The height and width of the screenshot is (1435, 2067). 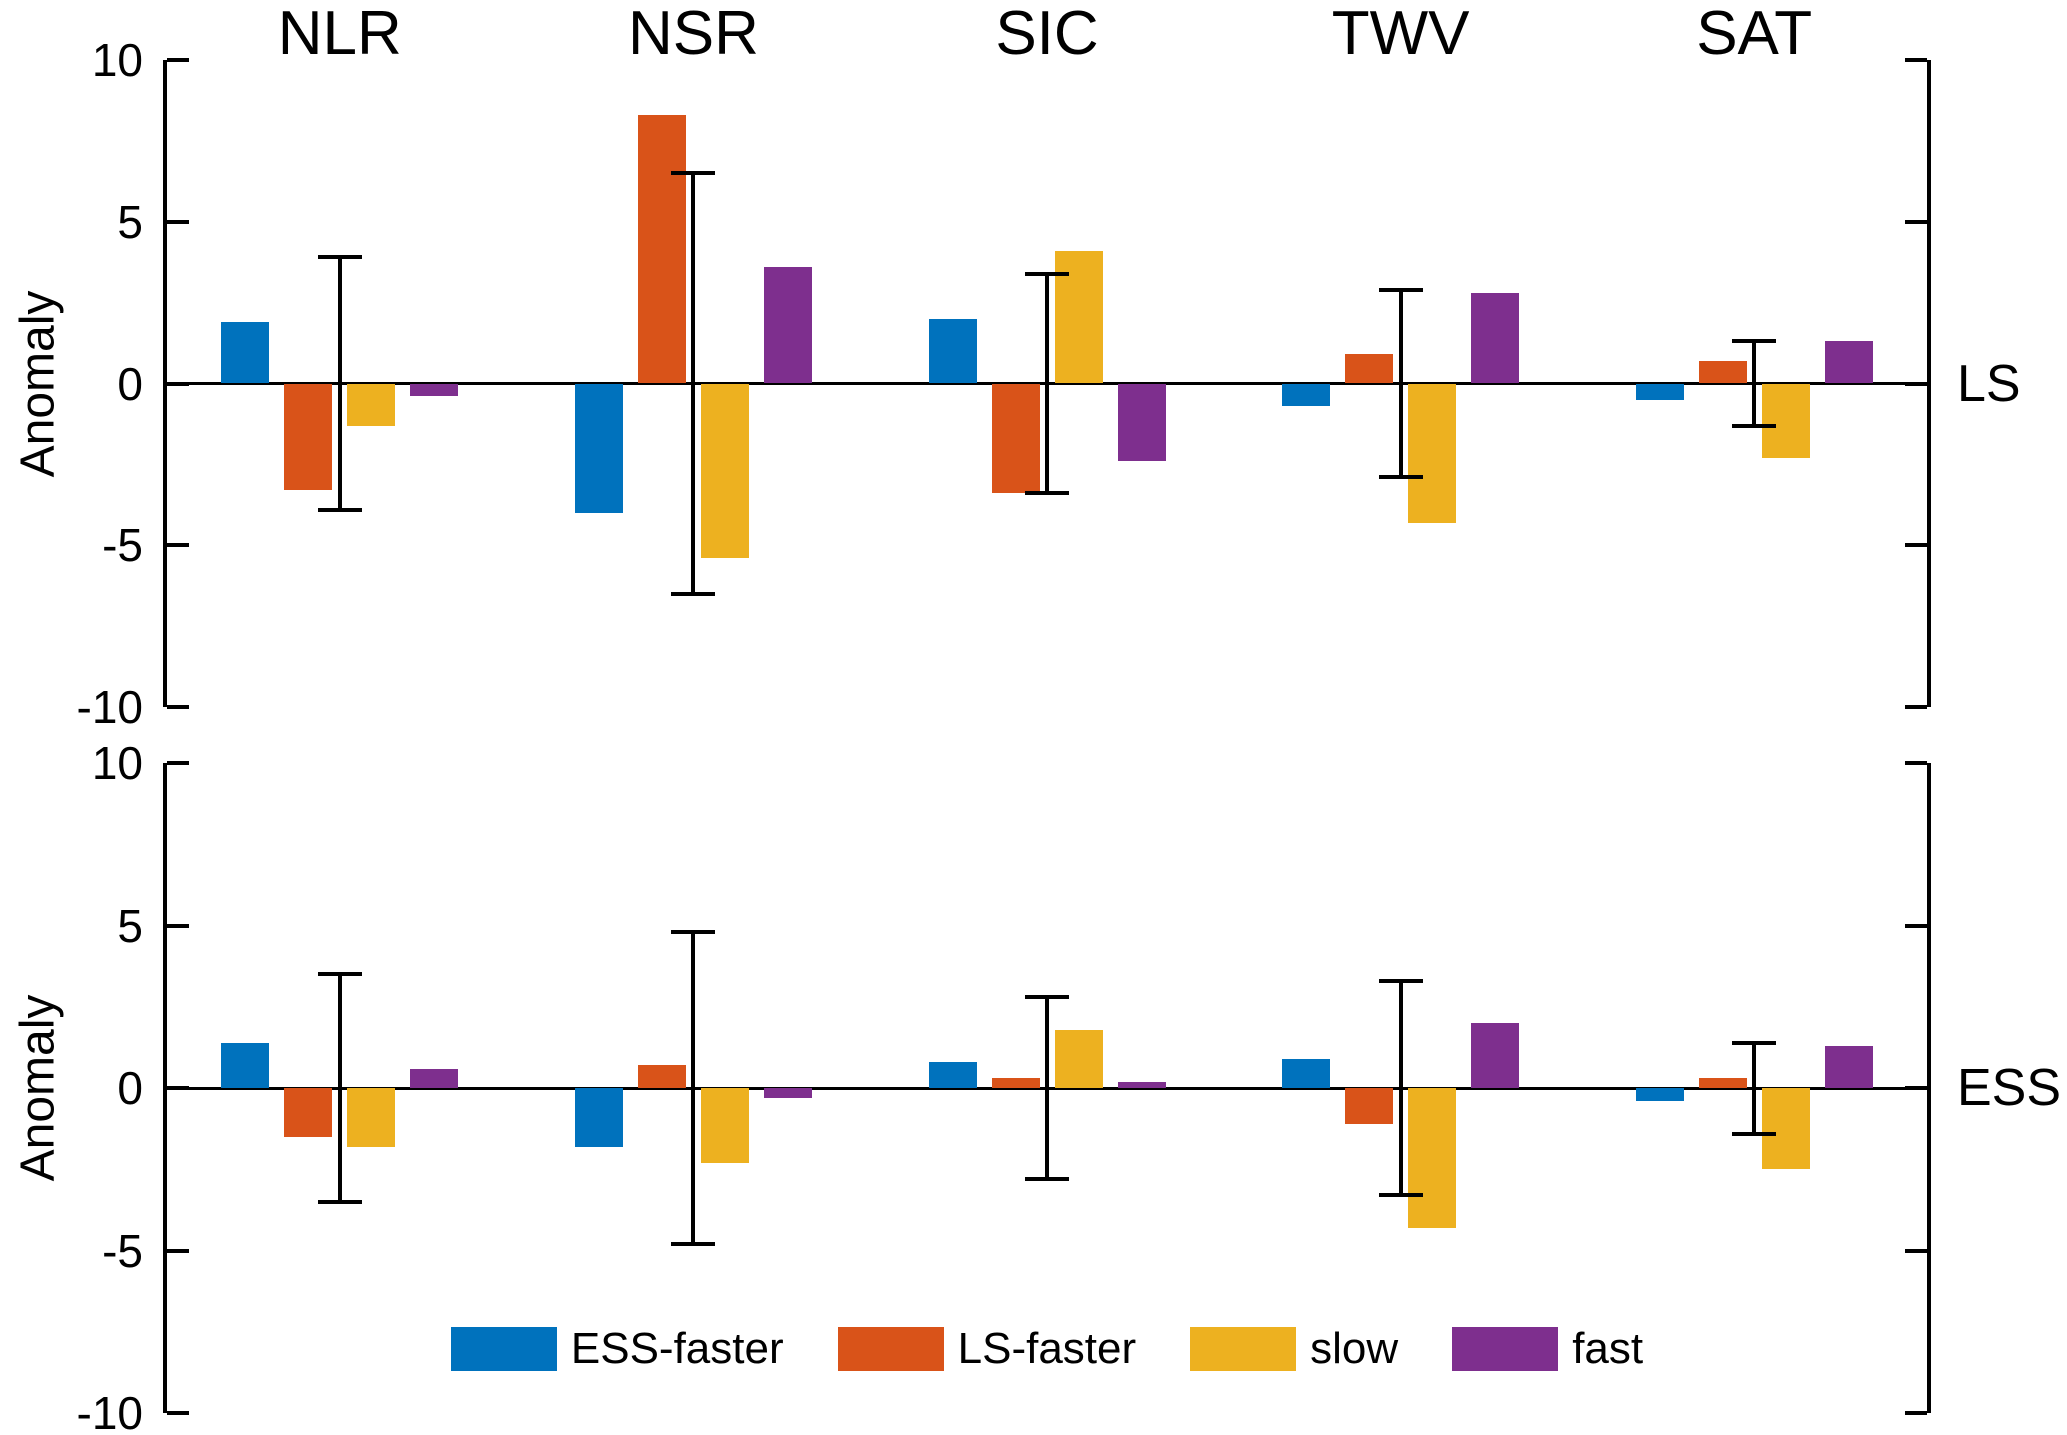 What do you see at coordinates (1495, 1055) in the screenshot?
I see `bar-ESS-TWV-fast` at bounding box center [1495, 1055].